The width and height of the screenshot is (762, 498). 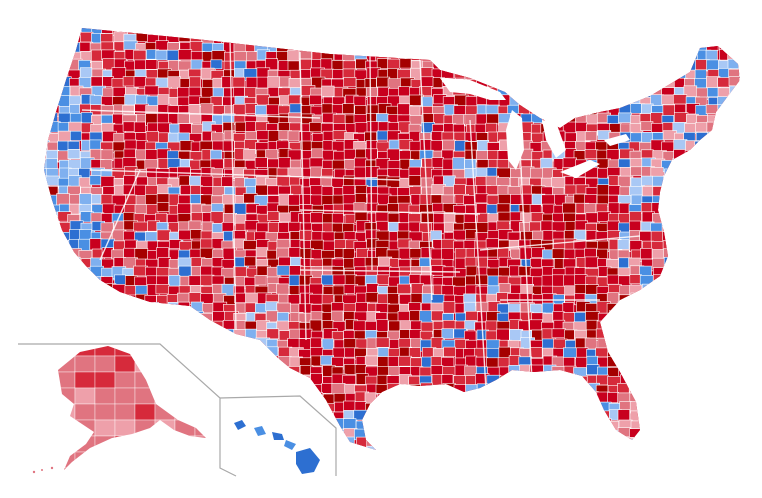 I want to click on big-island, so click(x=308, y=461).